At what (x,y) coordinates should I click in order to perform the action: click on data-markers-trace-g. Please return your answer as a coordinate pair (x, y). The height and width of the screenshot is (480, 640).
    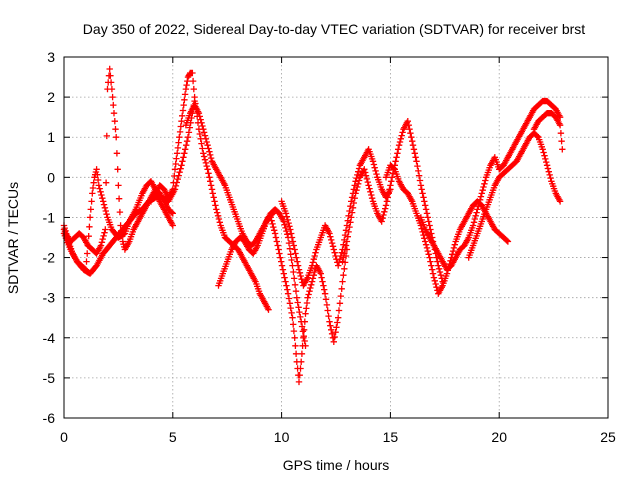
    Looking at the image, I should click on (309, 300).